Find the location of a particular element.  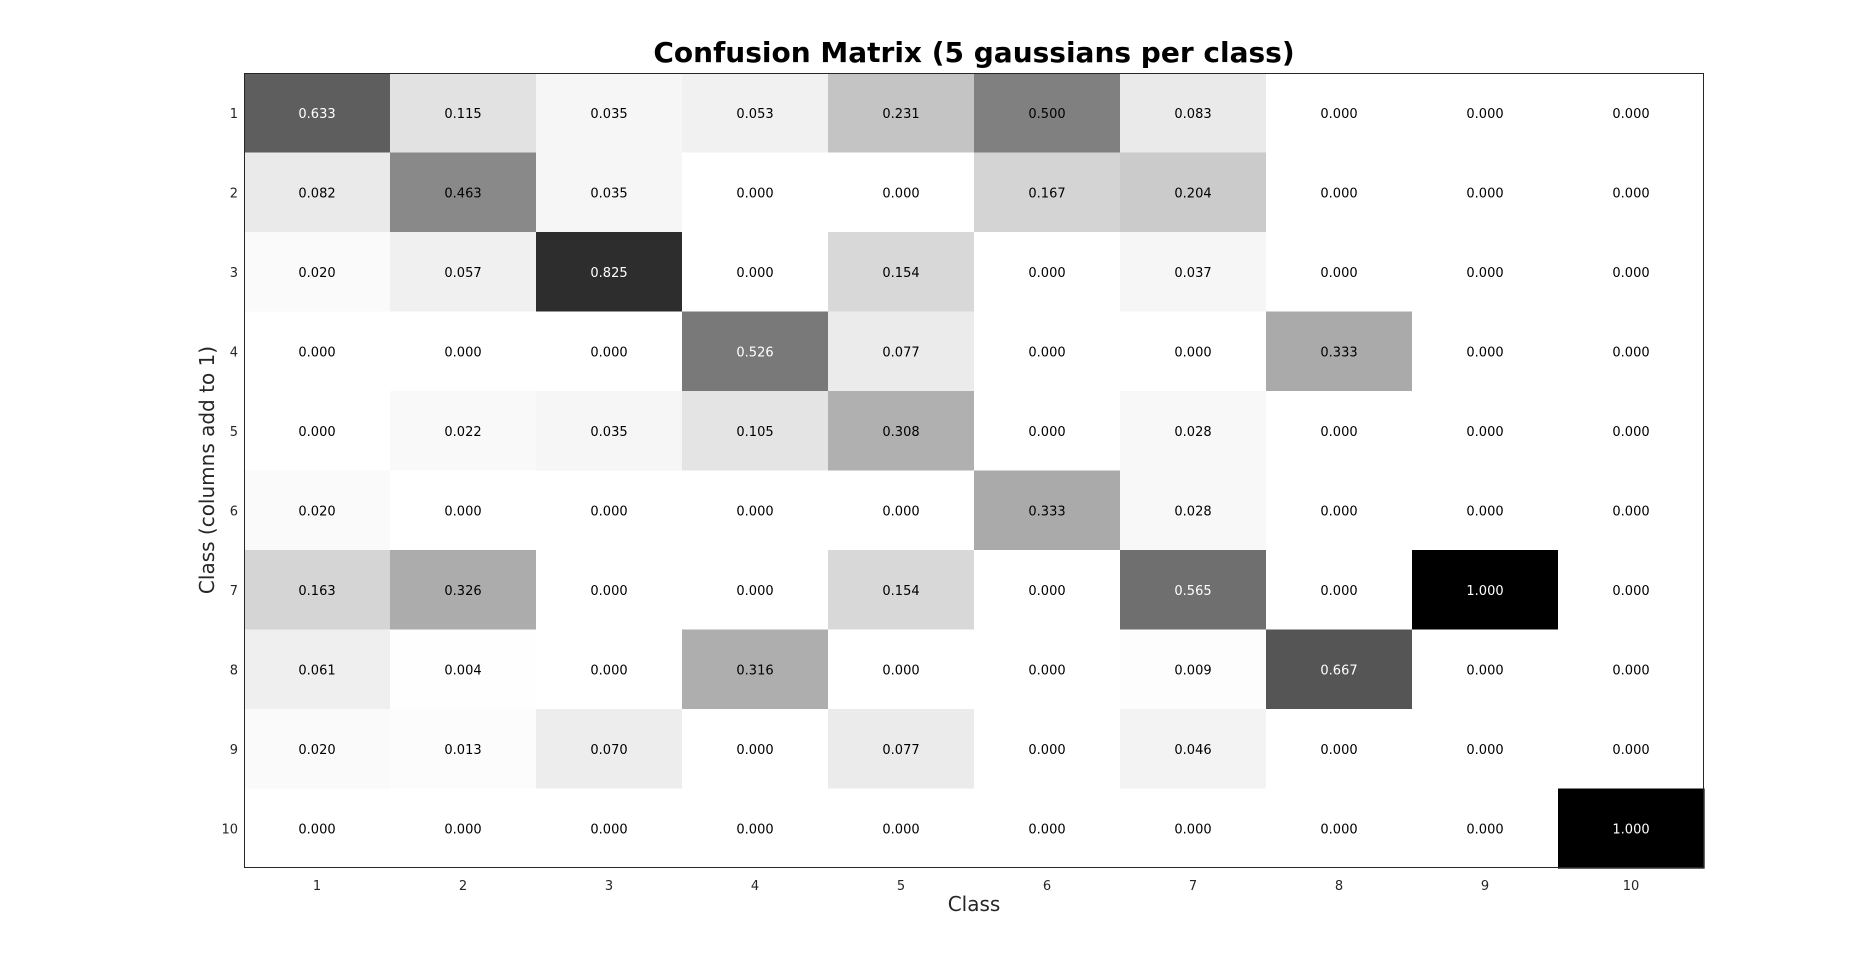

cell-value-label: 0.463 is located at coordinates (462, 193).